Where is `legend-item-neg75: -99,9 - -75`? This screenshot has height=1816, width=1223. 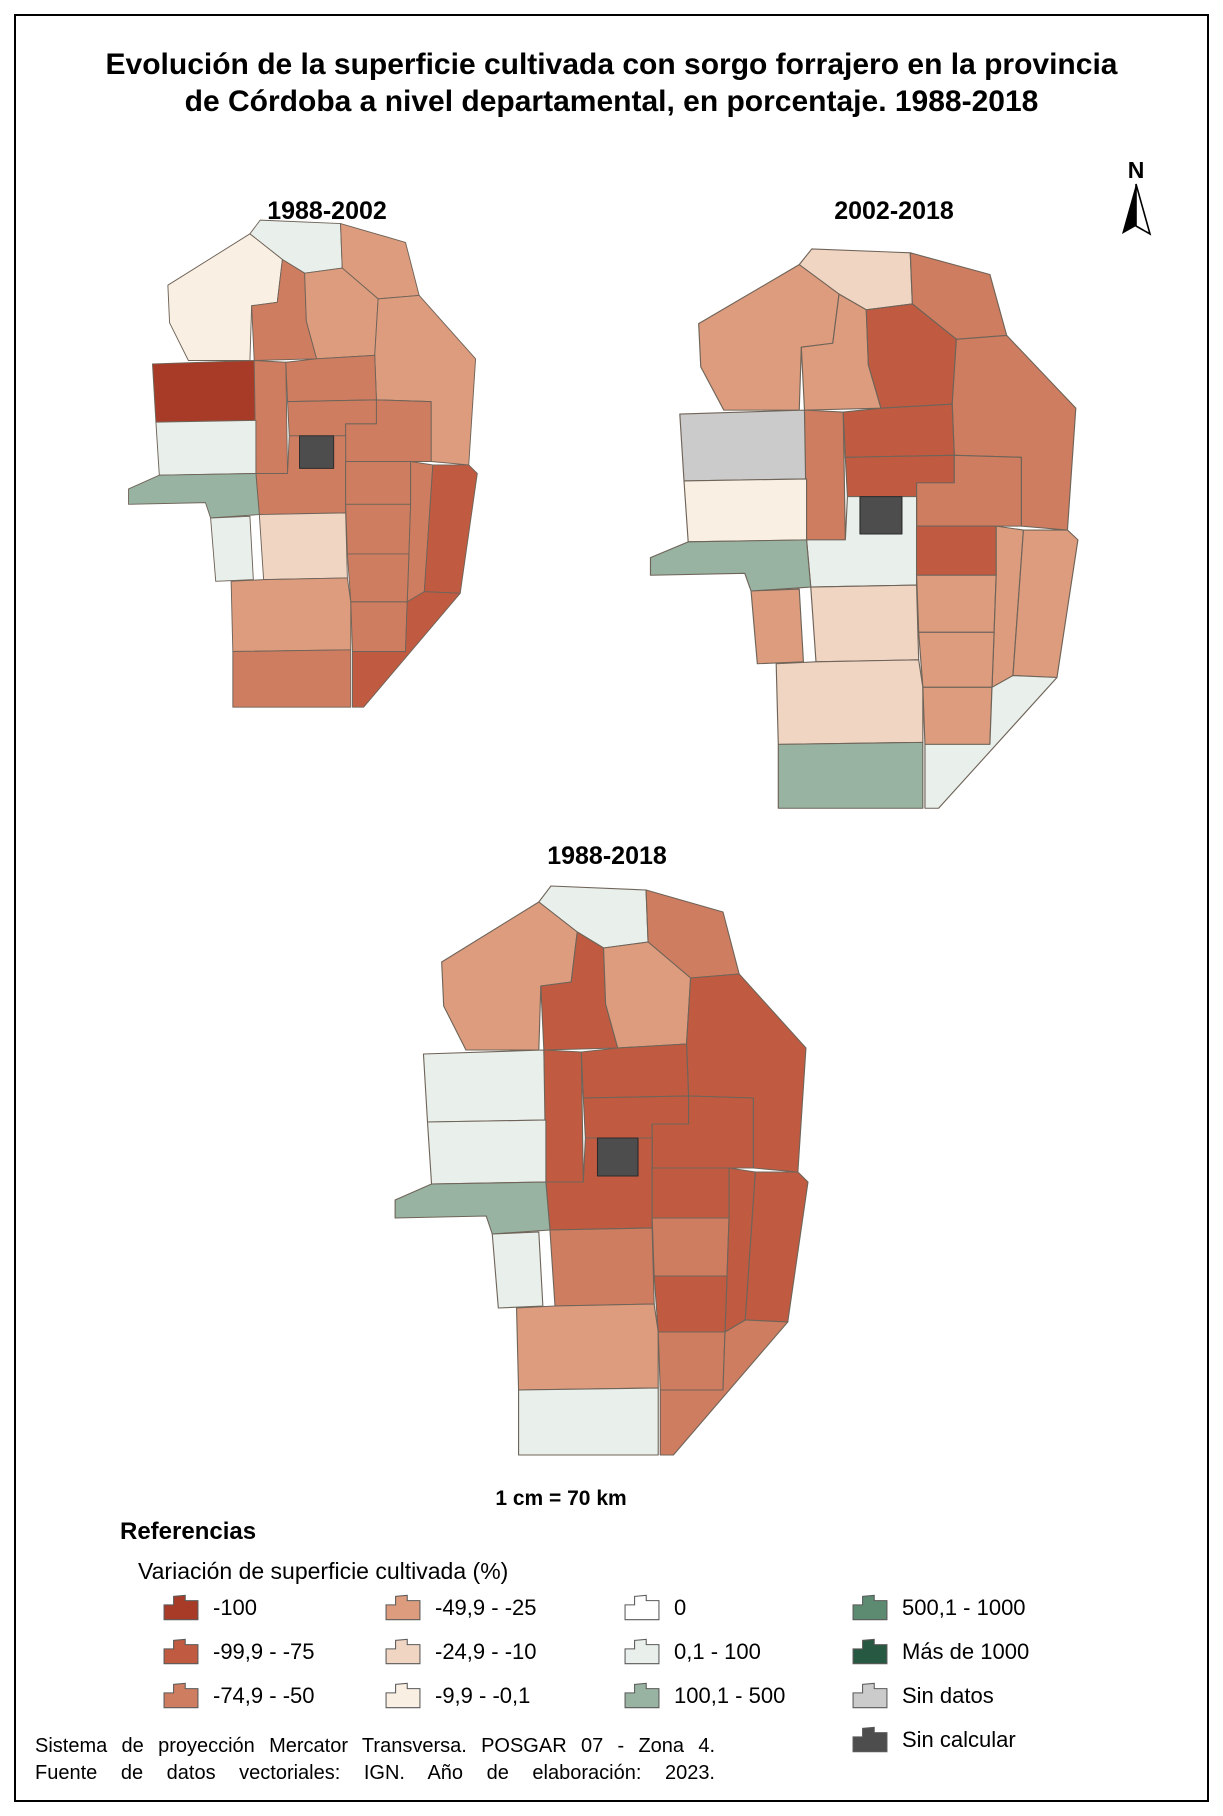 legend-item-neg75: -99,9 - -75 is located at coordinates (239, 1651).